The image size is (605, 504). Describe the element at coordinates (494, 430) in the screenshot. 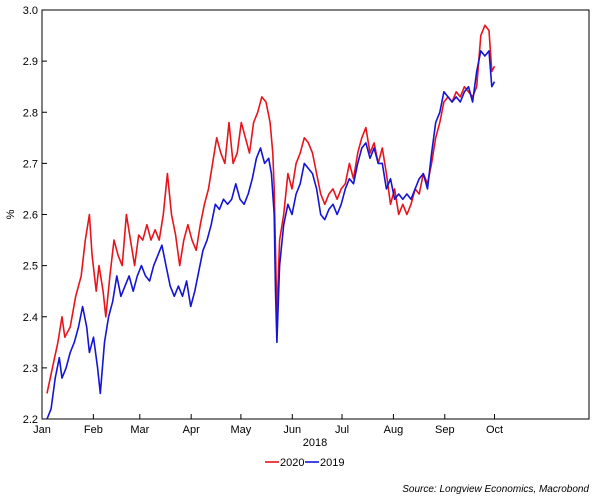

I see `x-tick-label: Oct` at that location.